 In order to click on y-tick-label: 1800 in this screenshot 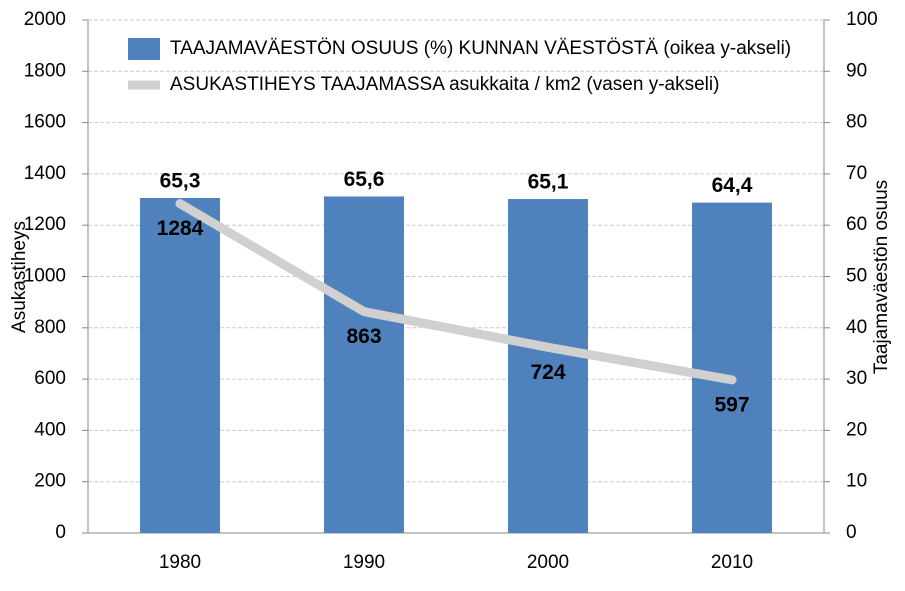, I will do `click(45, 70)`.